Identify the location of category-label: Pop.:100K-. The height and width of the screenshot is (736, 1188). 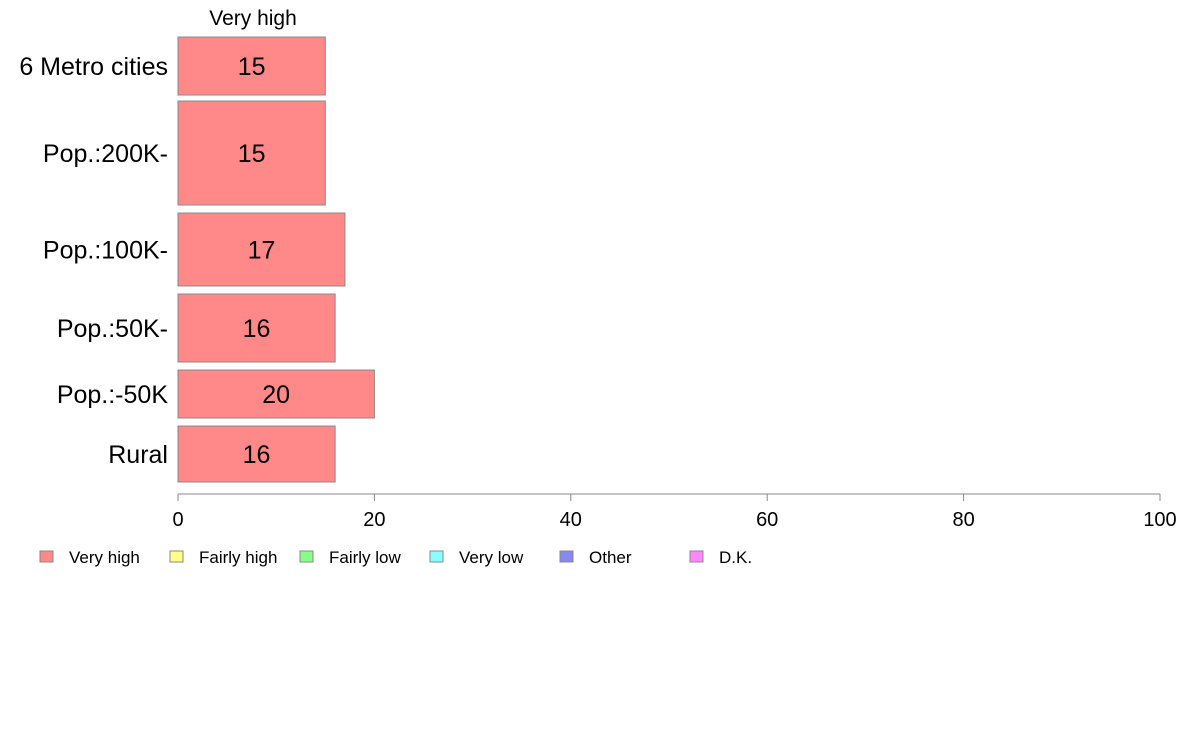
(105, 251).